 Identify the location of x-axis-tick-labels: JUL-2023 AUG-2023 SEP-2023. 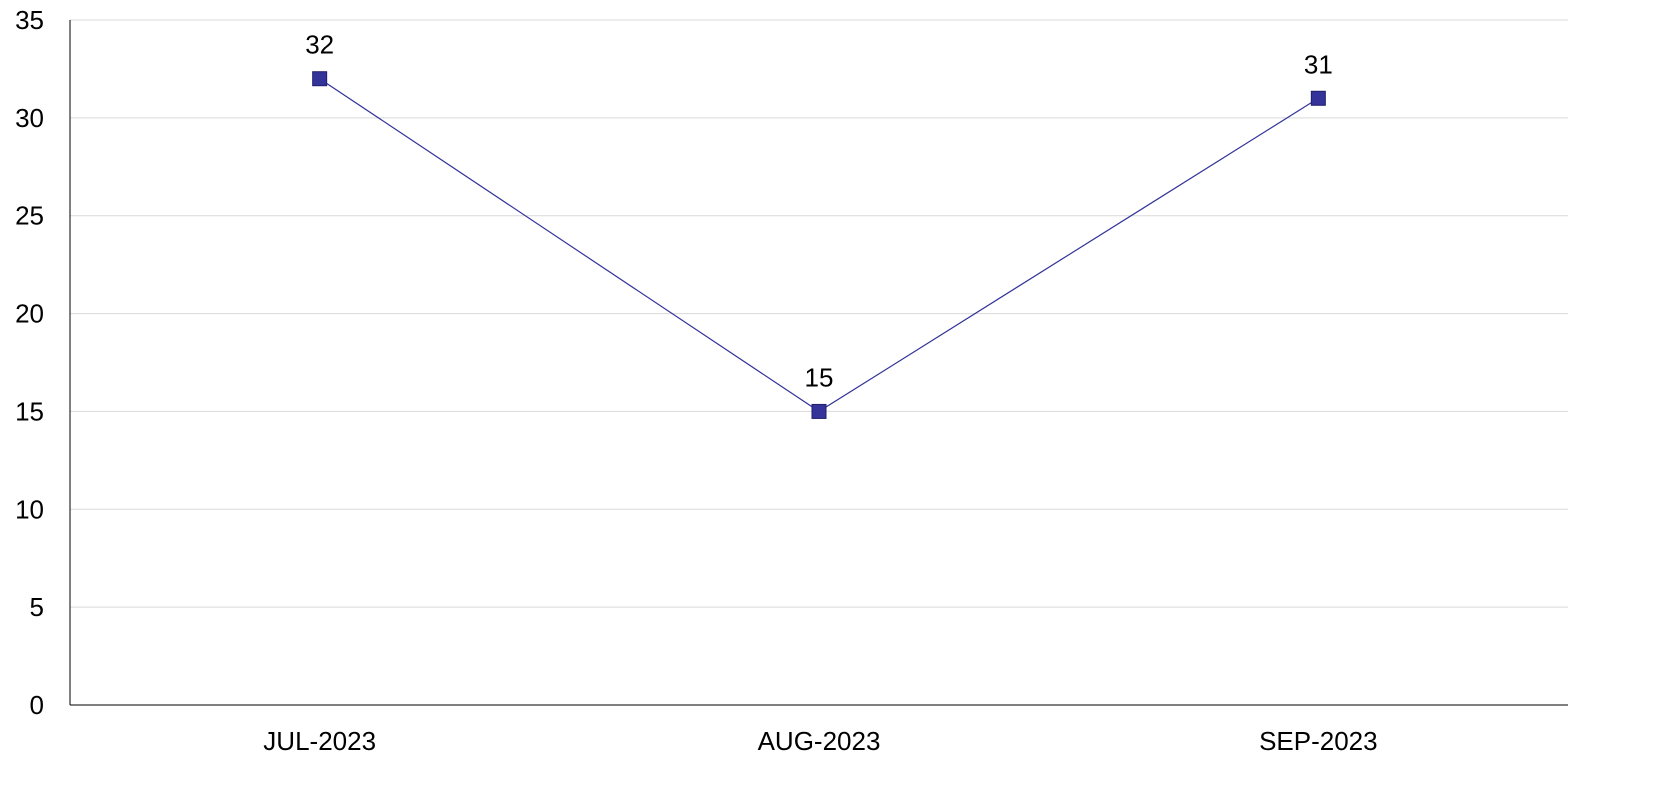
(820, 741).